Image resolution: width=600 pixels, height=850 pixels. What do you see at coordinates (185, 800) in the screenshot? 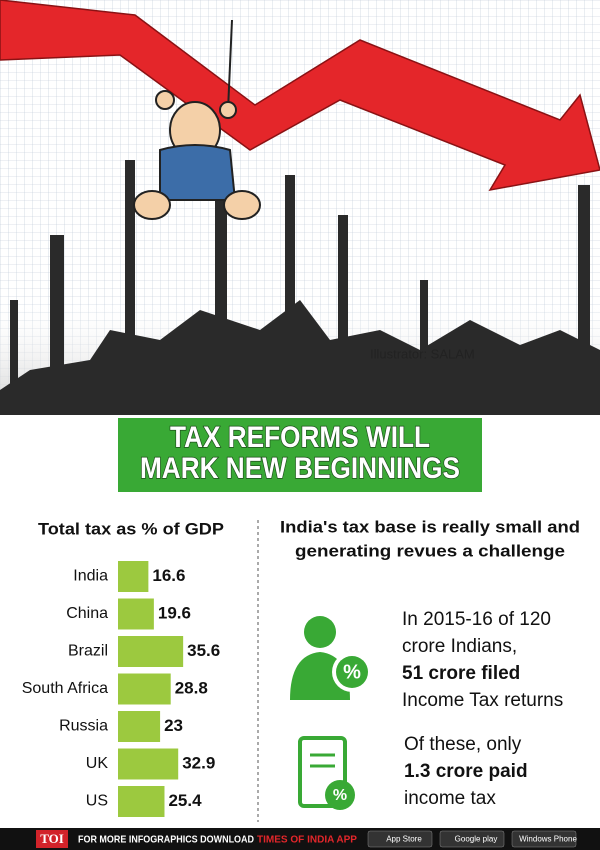
I see `value-label: 25.4` at bounding box center [185, 800].